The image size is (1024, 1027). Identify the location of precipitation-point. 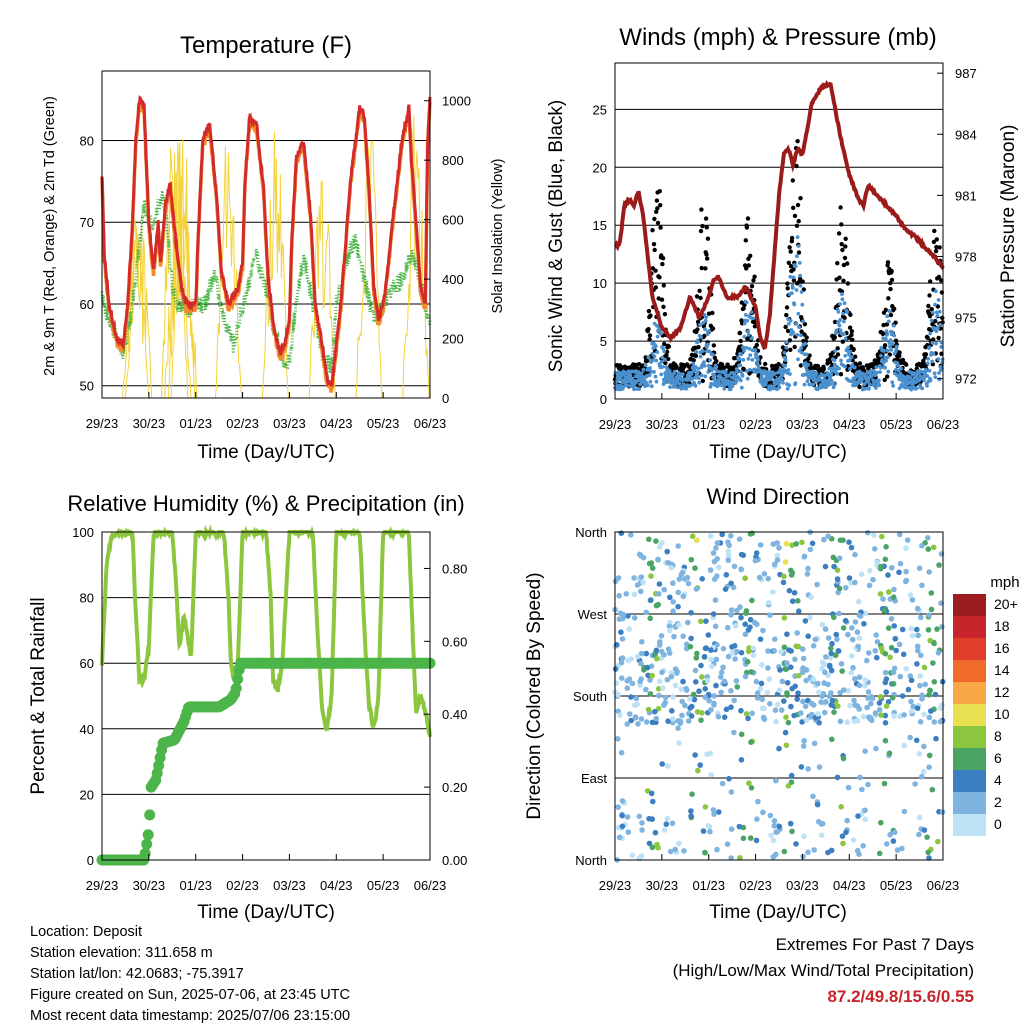
(145, 853).